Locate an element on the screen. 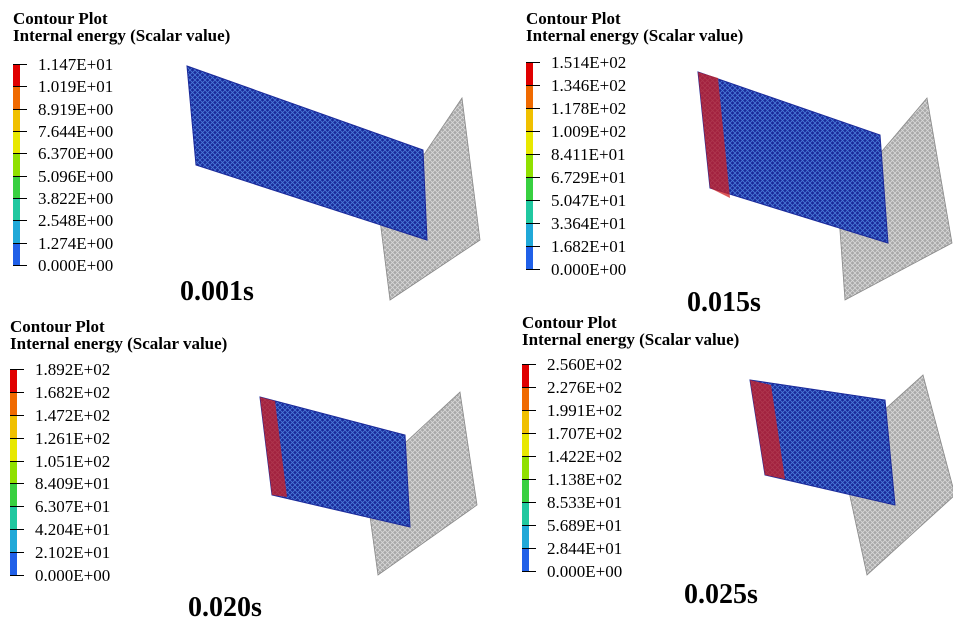  legend-value: 1.422E+02 is located at coordinates (585, 456).